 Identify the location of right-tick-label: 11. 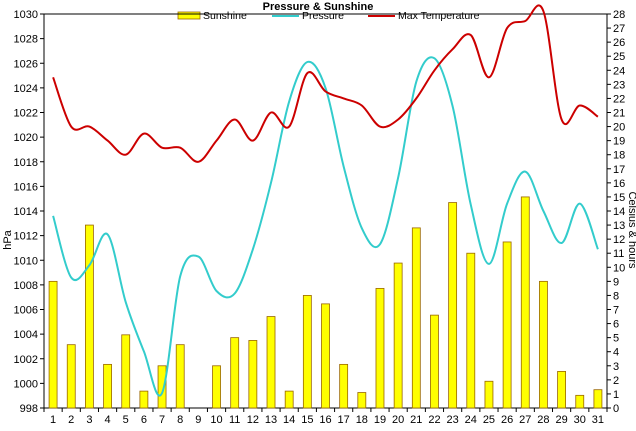
(618, 254).